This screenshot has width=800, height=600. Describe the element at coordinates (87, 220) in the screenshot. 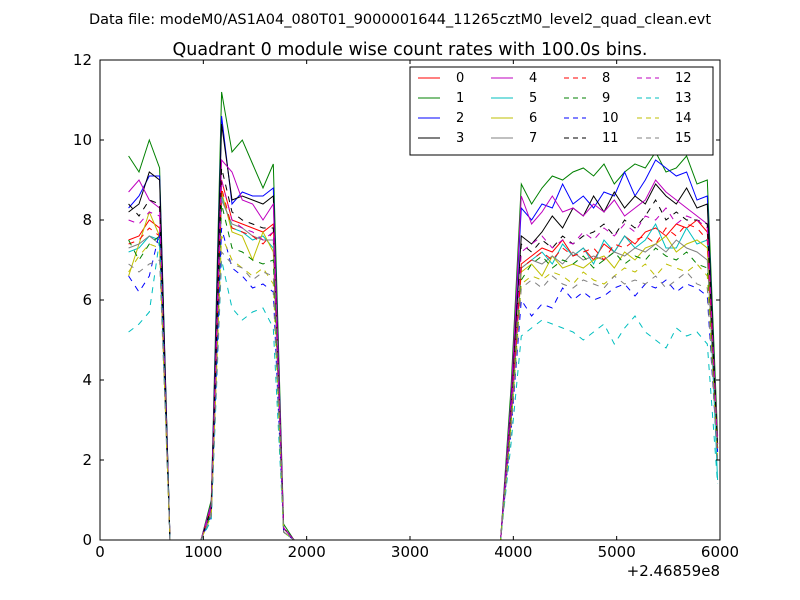

I see `y-tick-label: 8` at that location.